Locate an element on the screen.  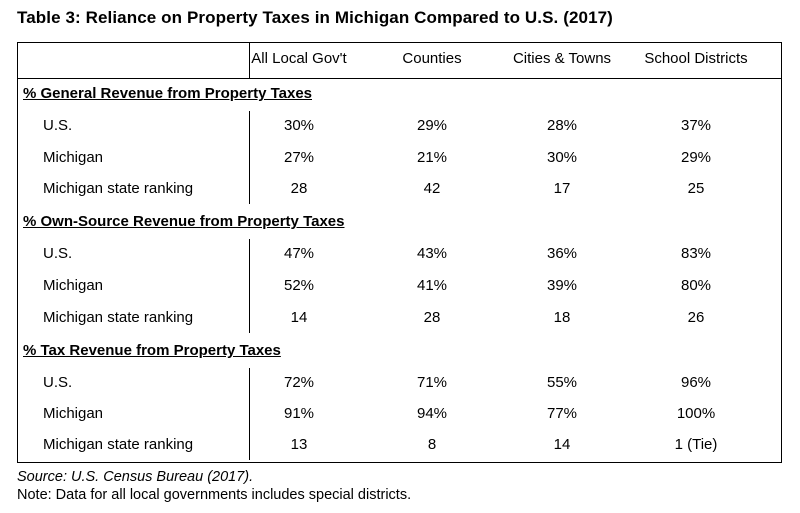
table-cell: 26 is located at coordinates (696, 317).